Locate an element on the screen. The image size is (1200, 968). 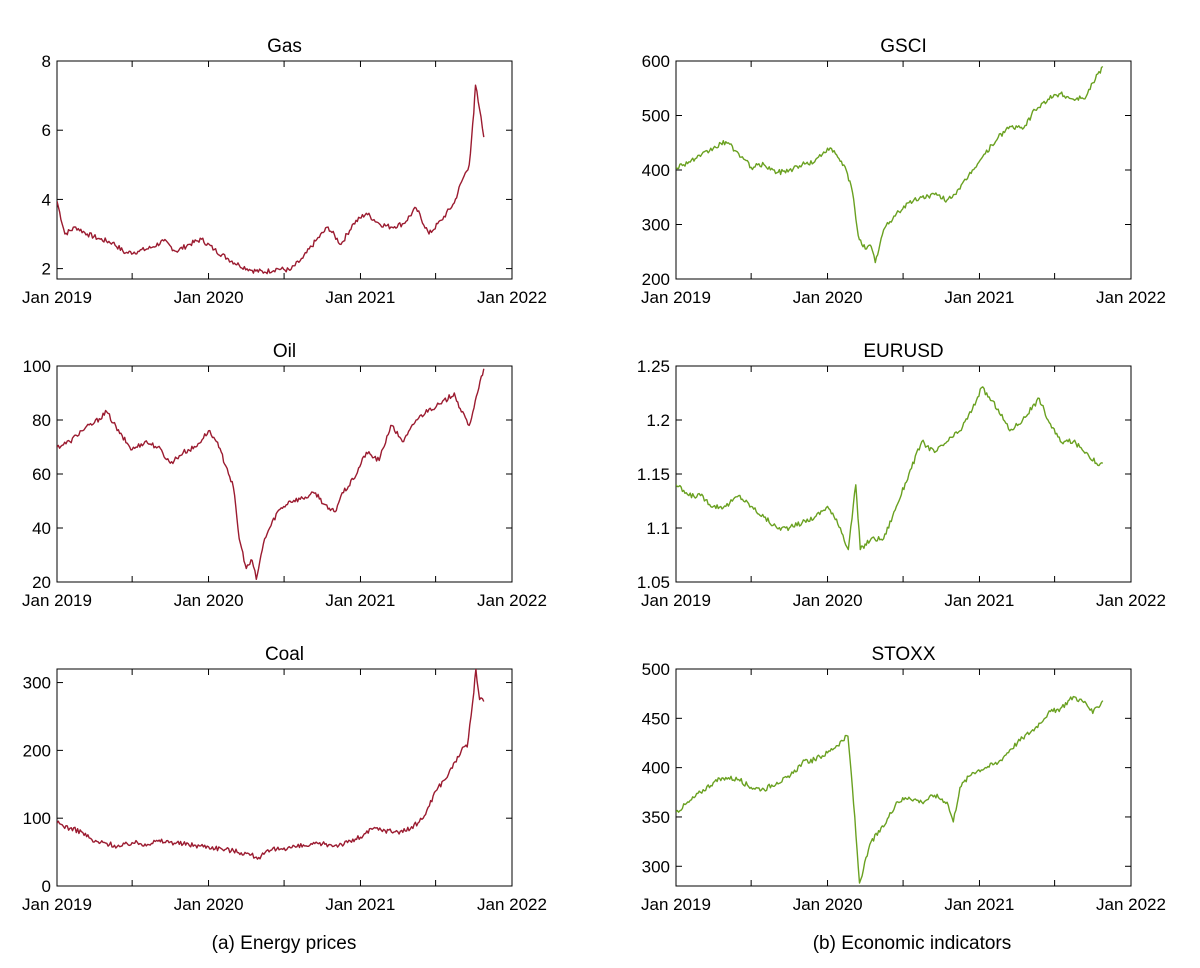
y-tick-label: 1.25 is located at coordinates (653, 366).